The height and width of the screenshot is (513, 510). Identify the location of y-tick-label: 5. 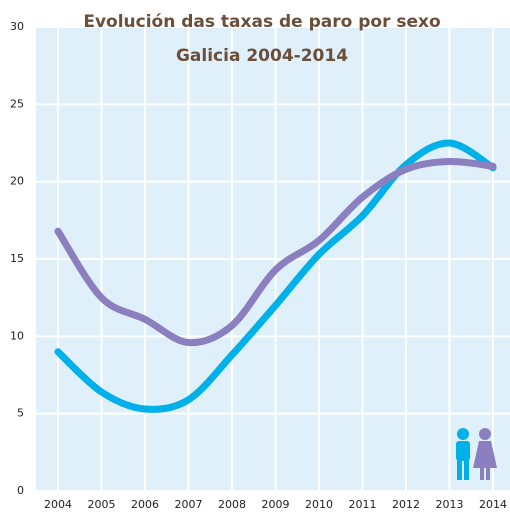
(20, 413).